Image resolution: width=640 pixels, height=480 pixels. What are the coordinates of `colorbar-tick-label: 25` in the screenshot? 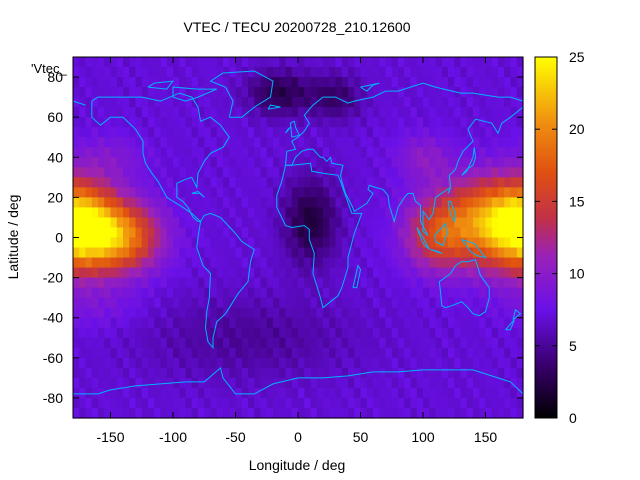 It's located at (577, 57).